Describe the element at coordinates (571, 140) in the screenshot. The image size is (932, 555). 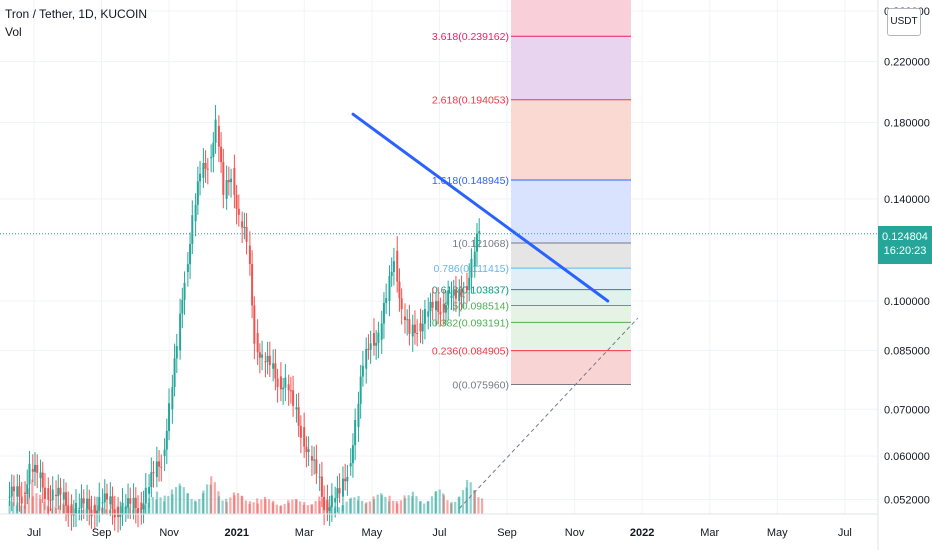
I see `fib-zone` at that location.